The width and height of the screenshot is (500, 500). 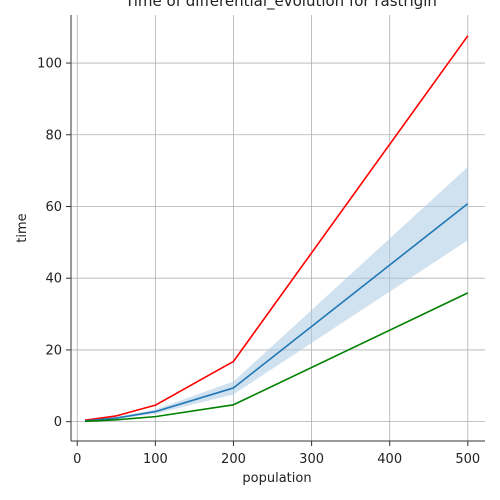 I want to click on x-axis-label: population, so click(x=276, y=478).